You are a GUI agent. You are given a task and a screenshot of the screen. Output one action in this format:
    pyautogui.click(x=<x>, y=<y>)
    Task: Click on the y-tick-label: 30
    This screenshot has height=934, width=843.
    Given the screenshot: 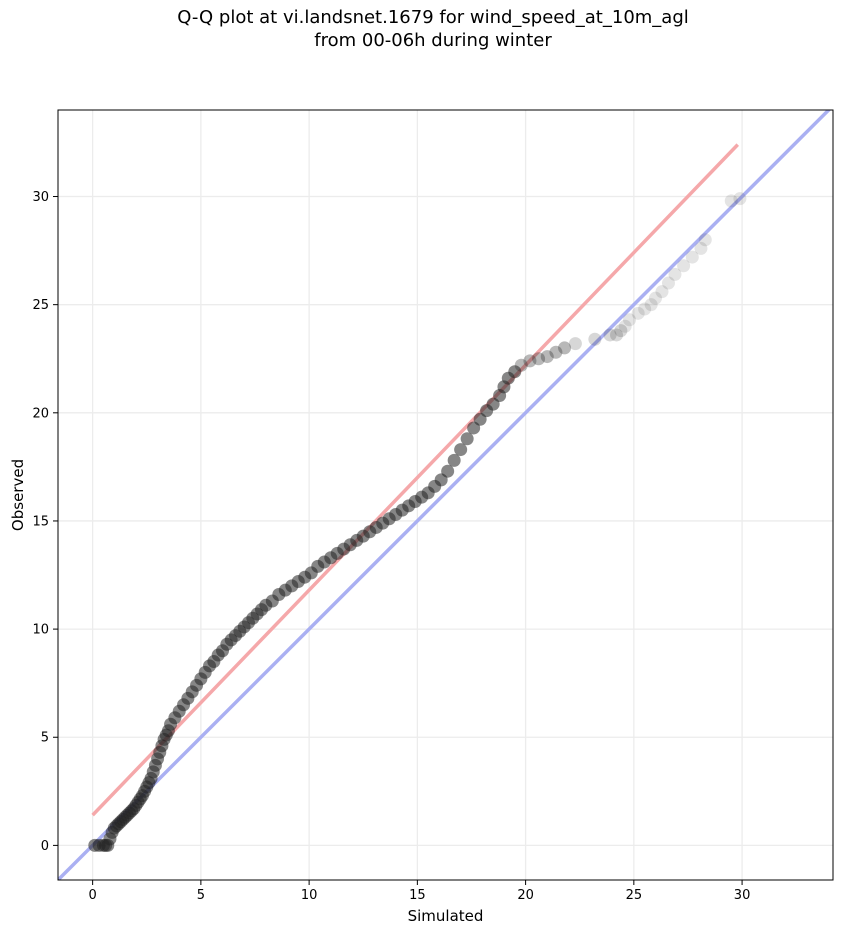 What is the action you would take?
    pyautogui.click(x=40, y=197)
    